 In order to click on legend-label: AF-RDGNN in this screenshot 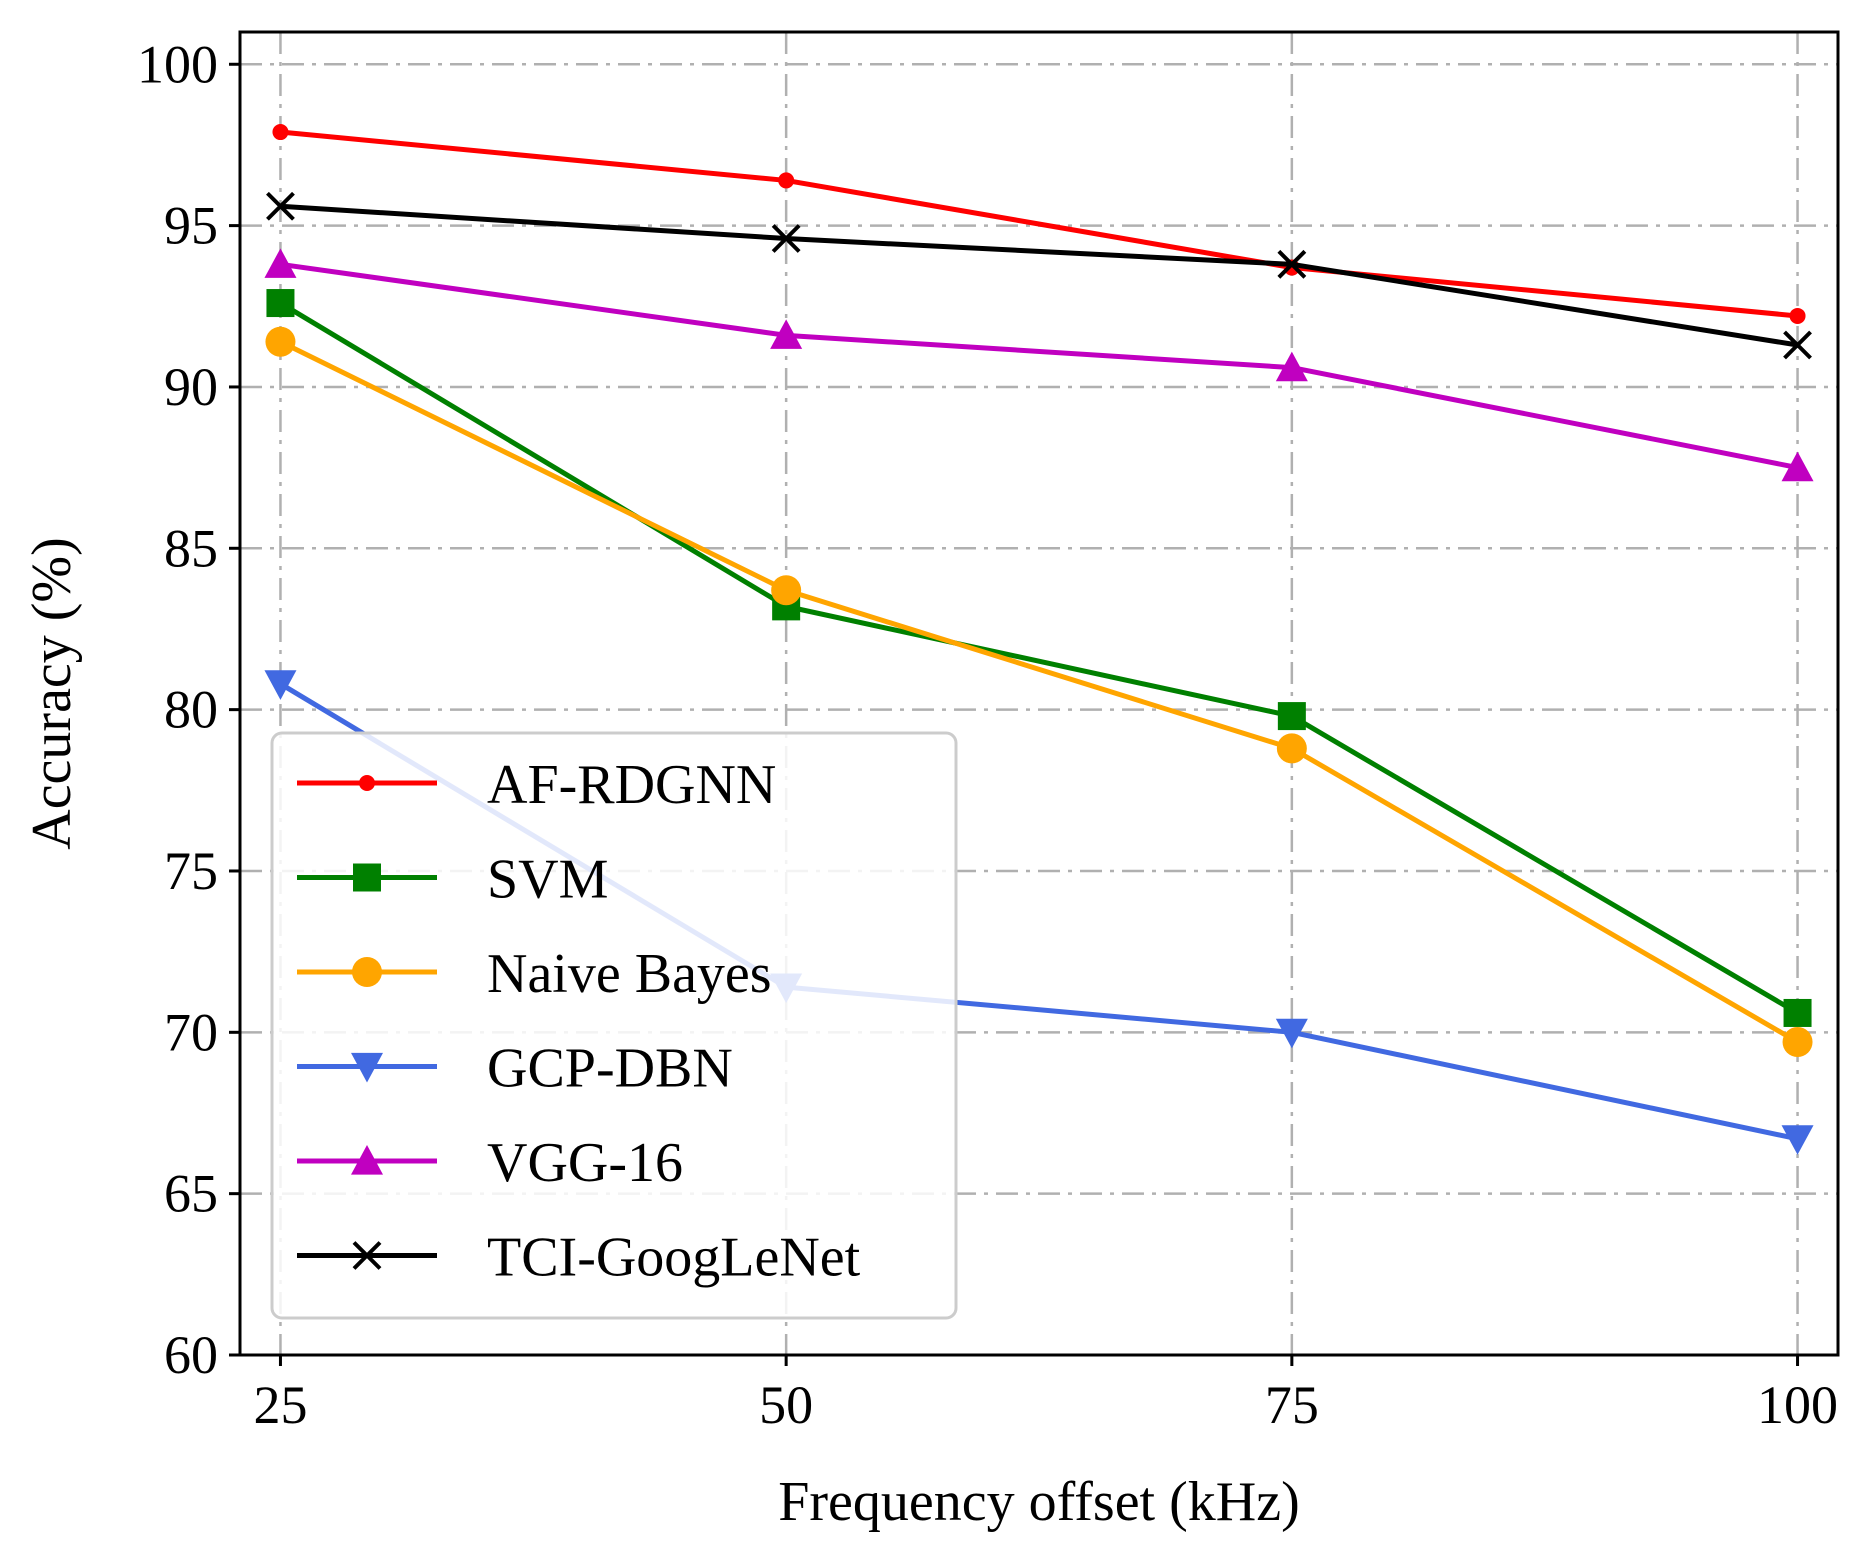, I will do `click(631, 785)`.